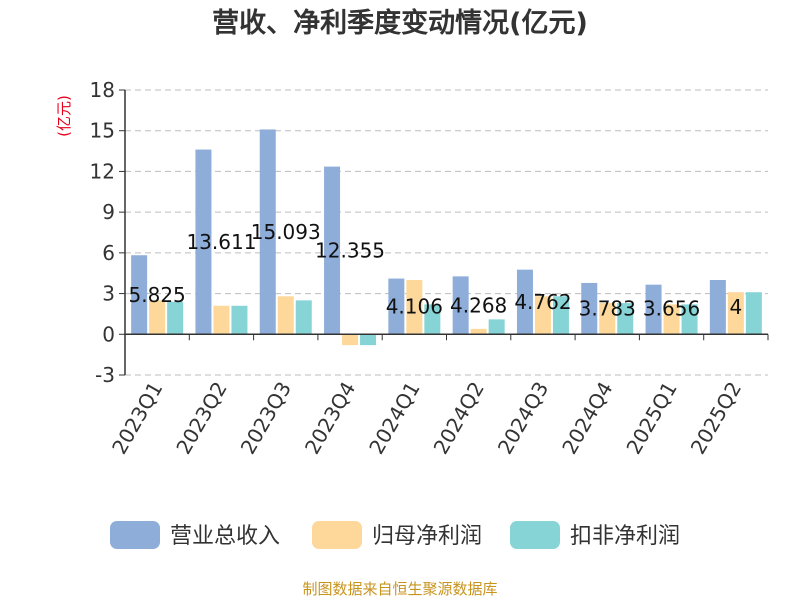 This screenshot has width=800, height=600. I want to click on data-source-note: 制图数据来自恒生聚源数据库, so click(399, 589).